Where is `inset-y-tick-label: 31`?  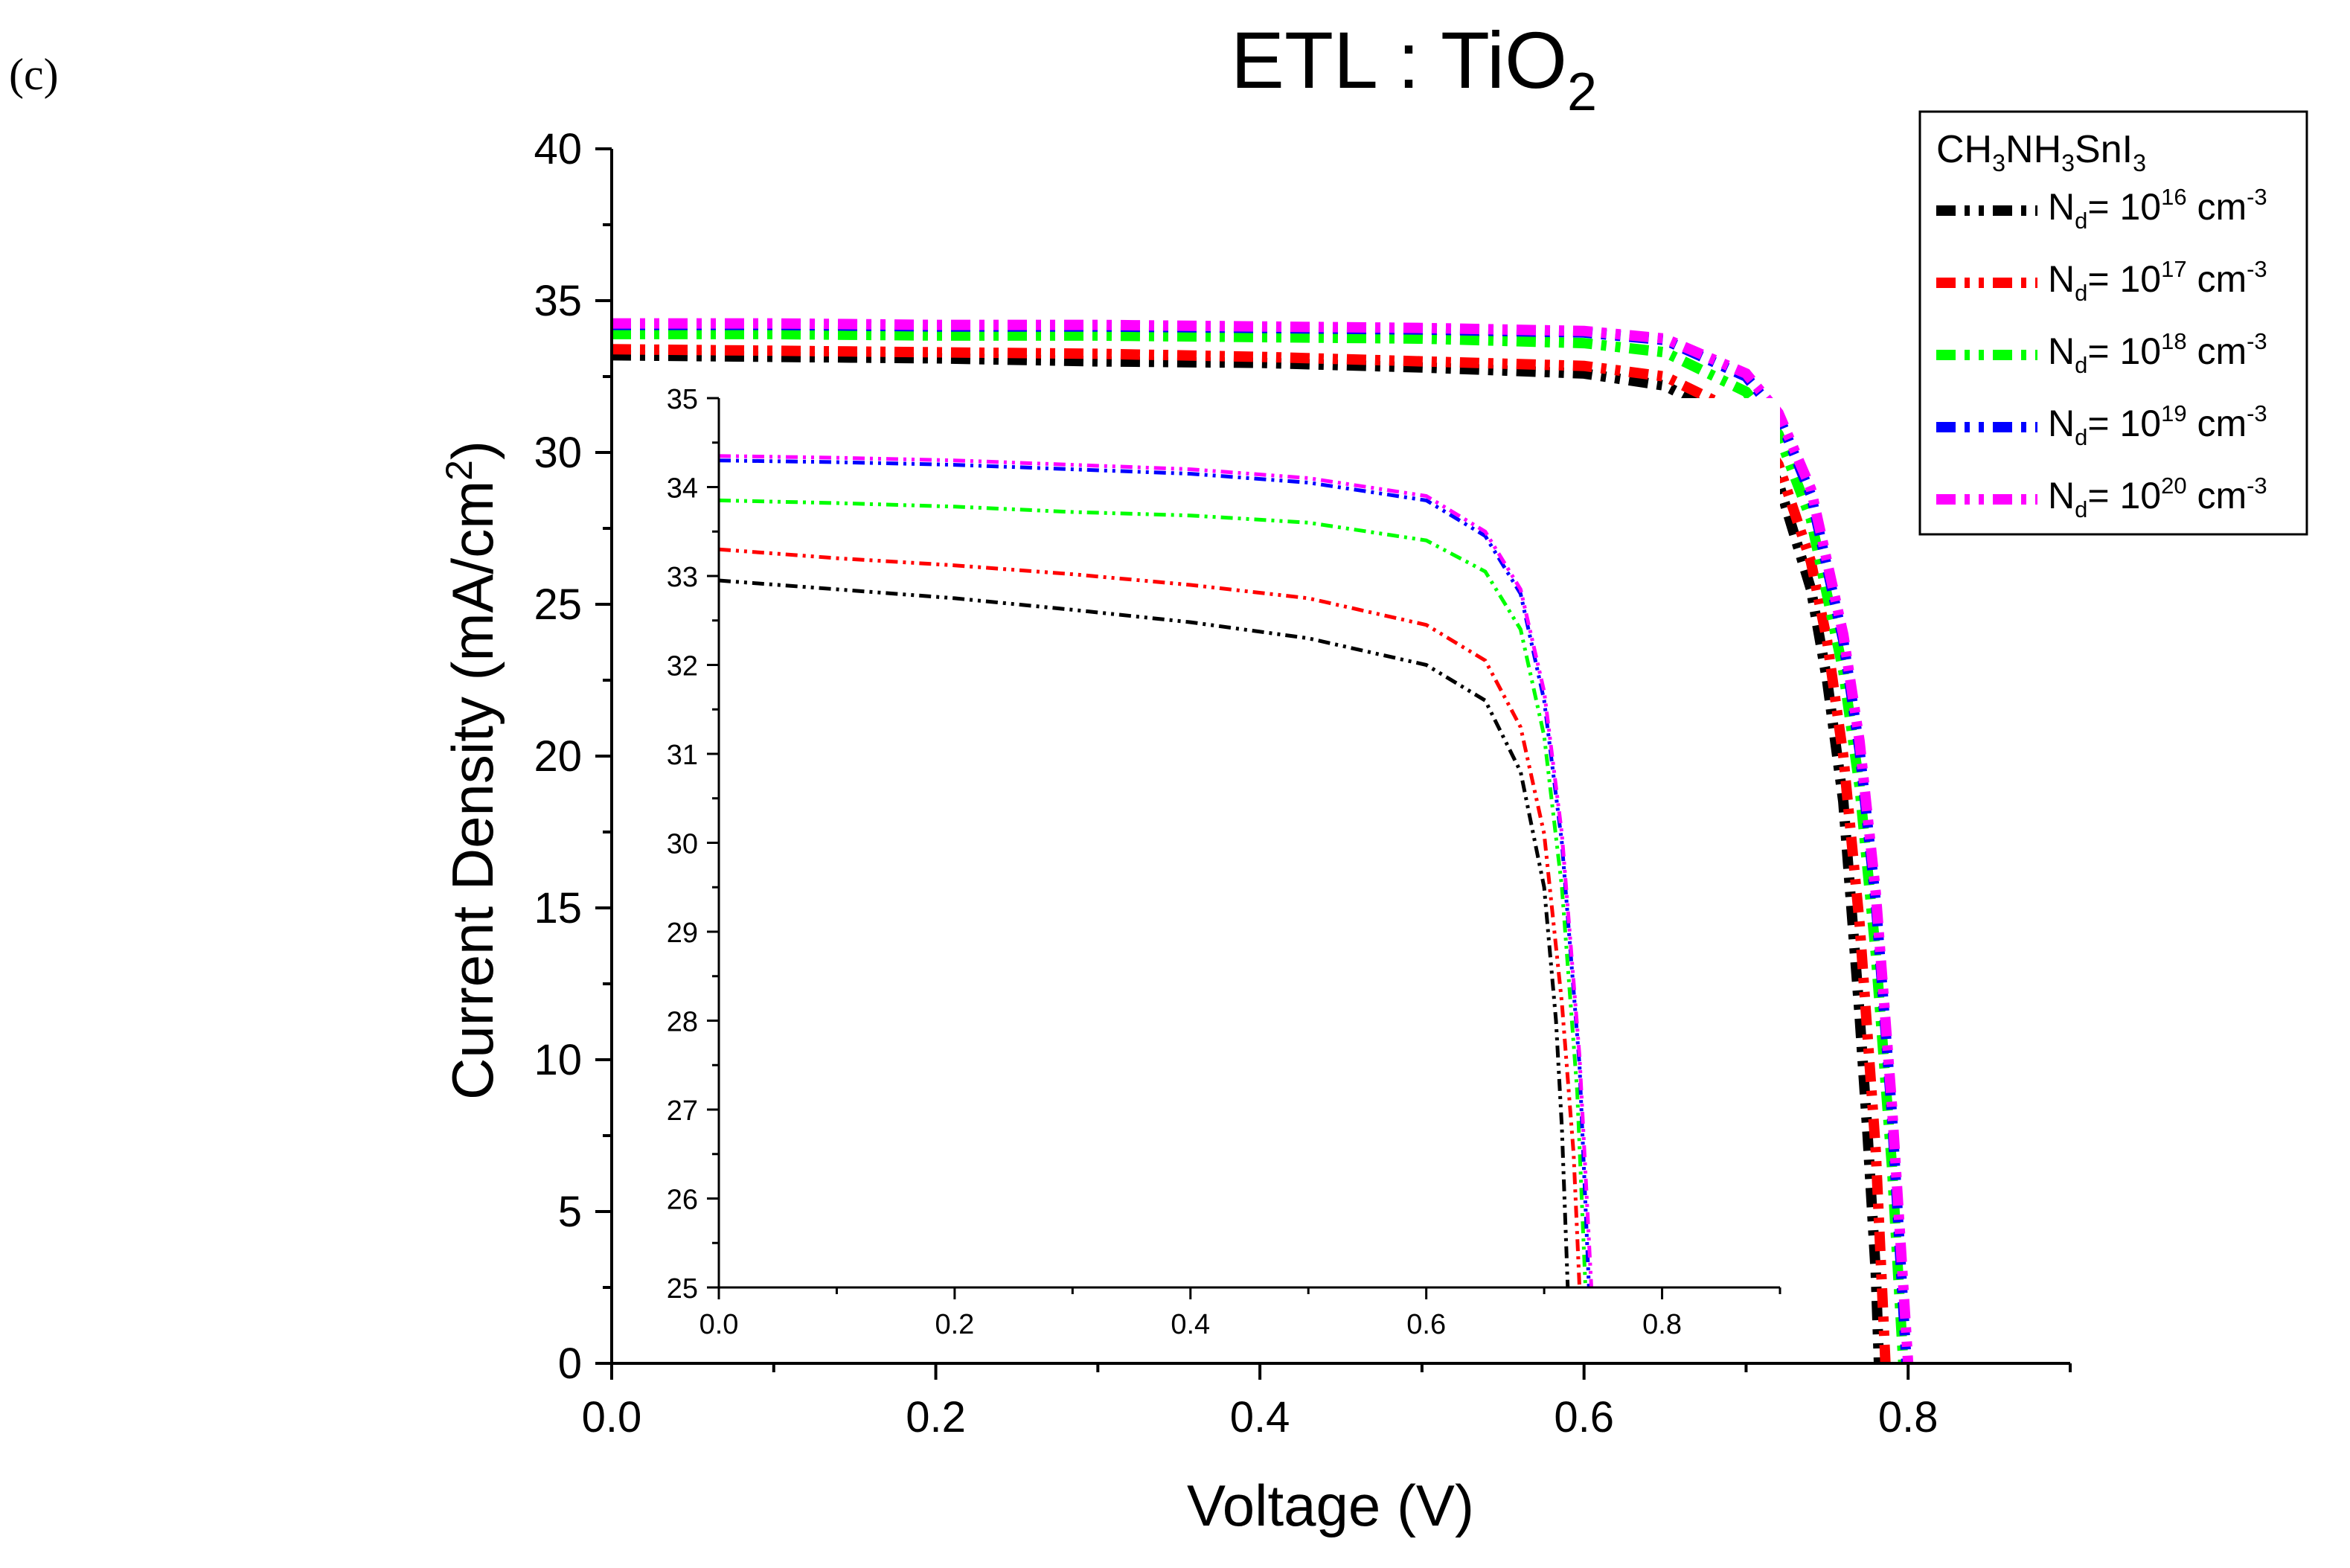
inset-y-tick-label: 31 is located at coordinates (682, 755).